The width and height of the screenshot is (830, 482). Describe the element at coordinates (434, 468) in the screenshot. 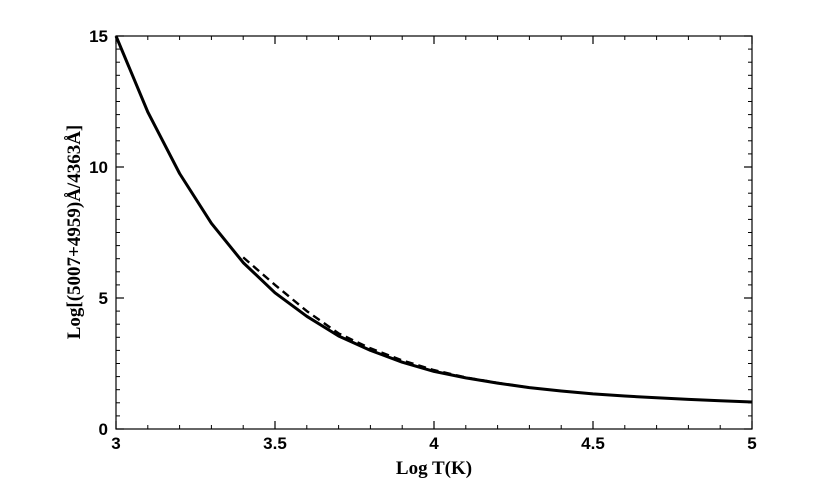

I see `x-axis-label: Log T(K)` at that location.